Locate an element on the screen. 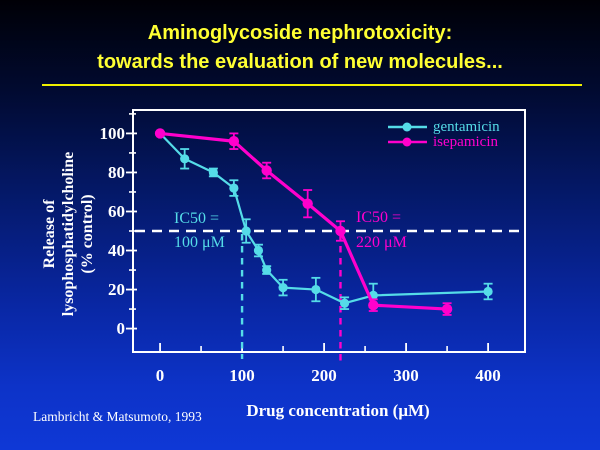  legend-label-gentamicin: gentamicin is located at coordinates (466, 127).